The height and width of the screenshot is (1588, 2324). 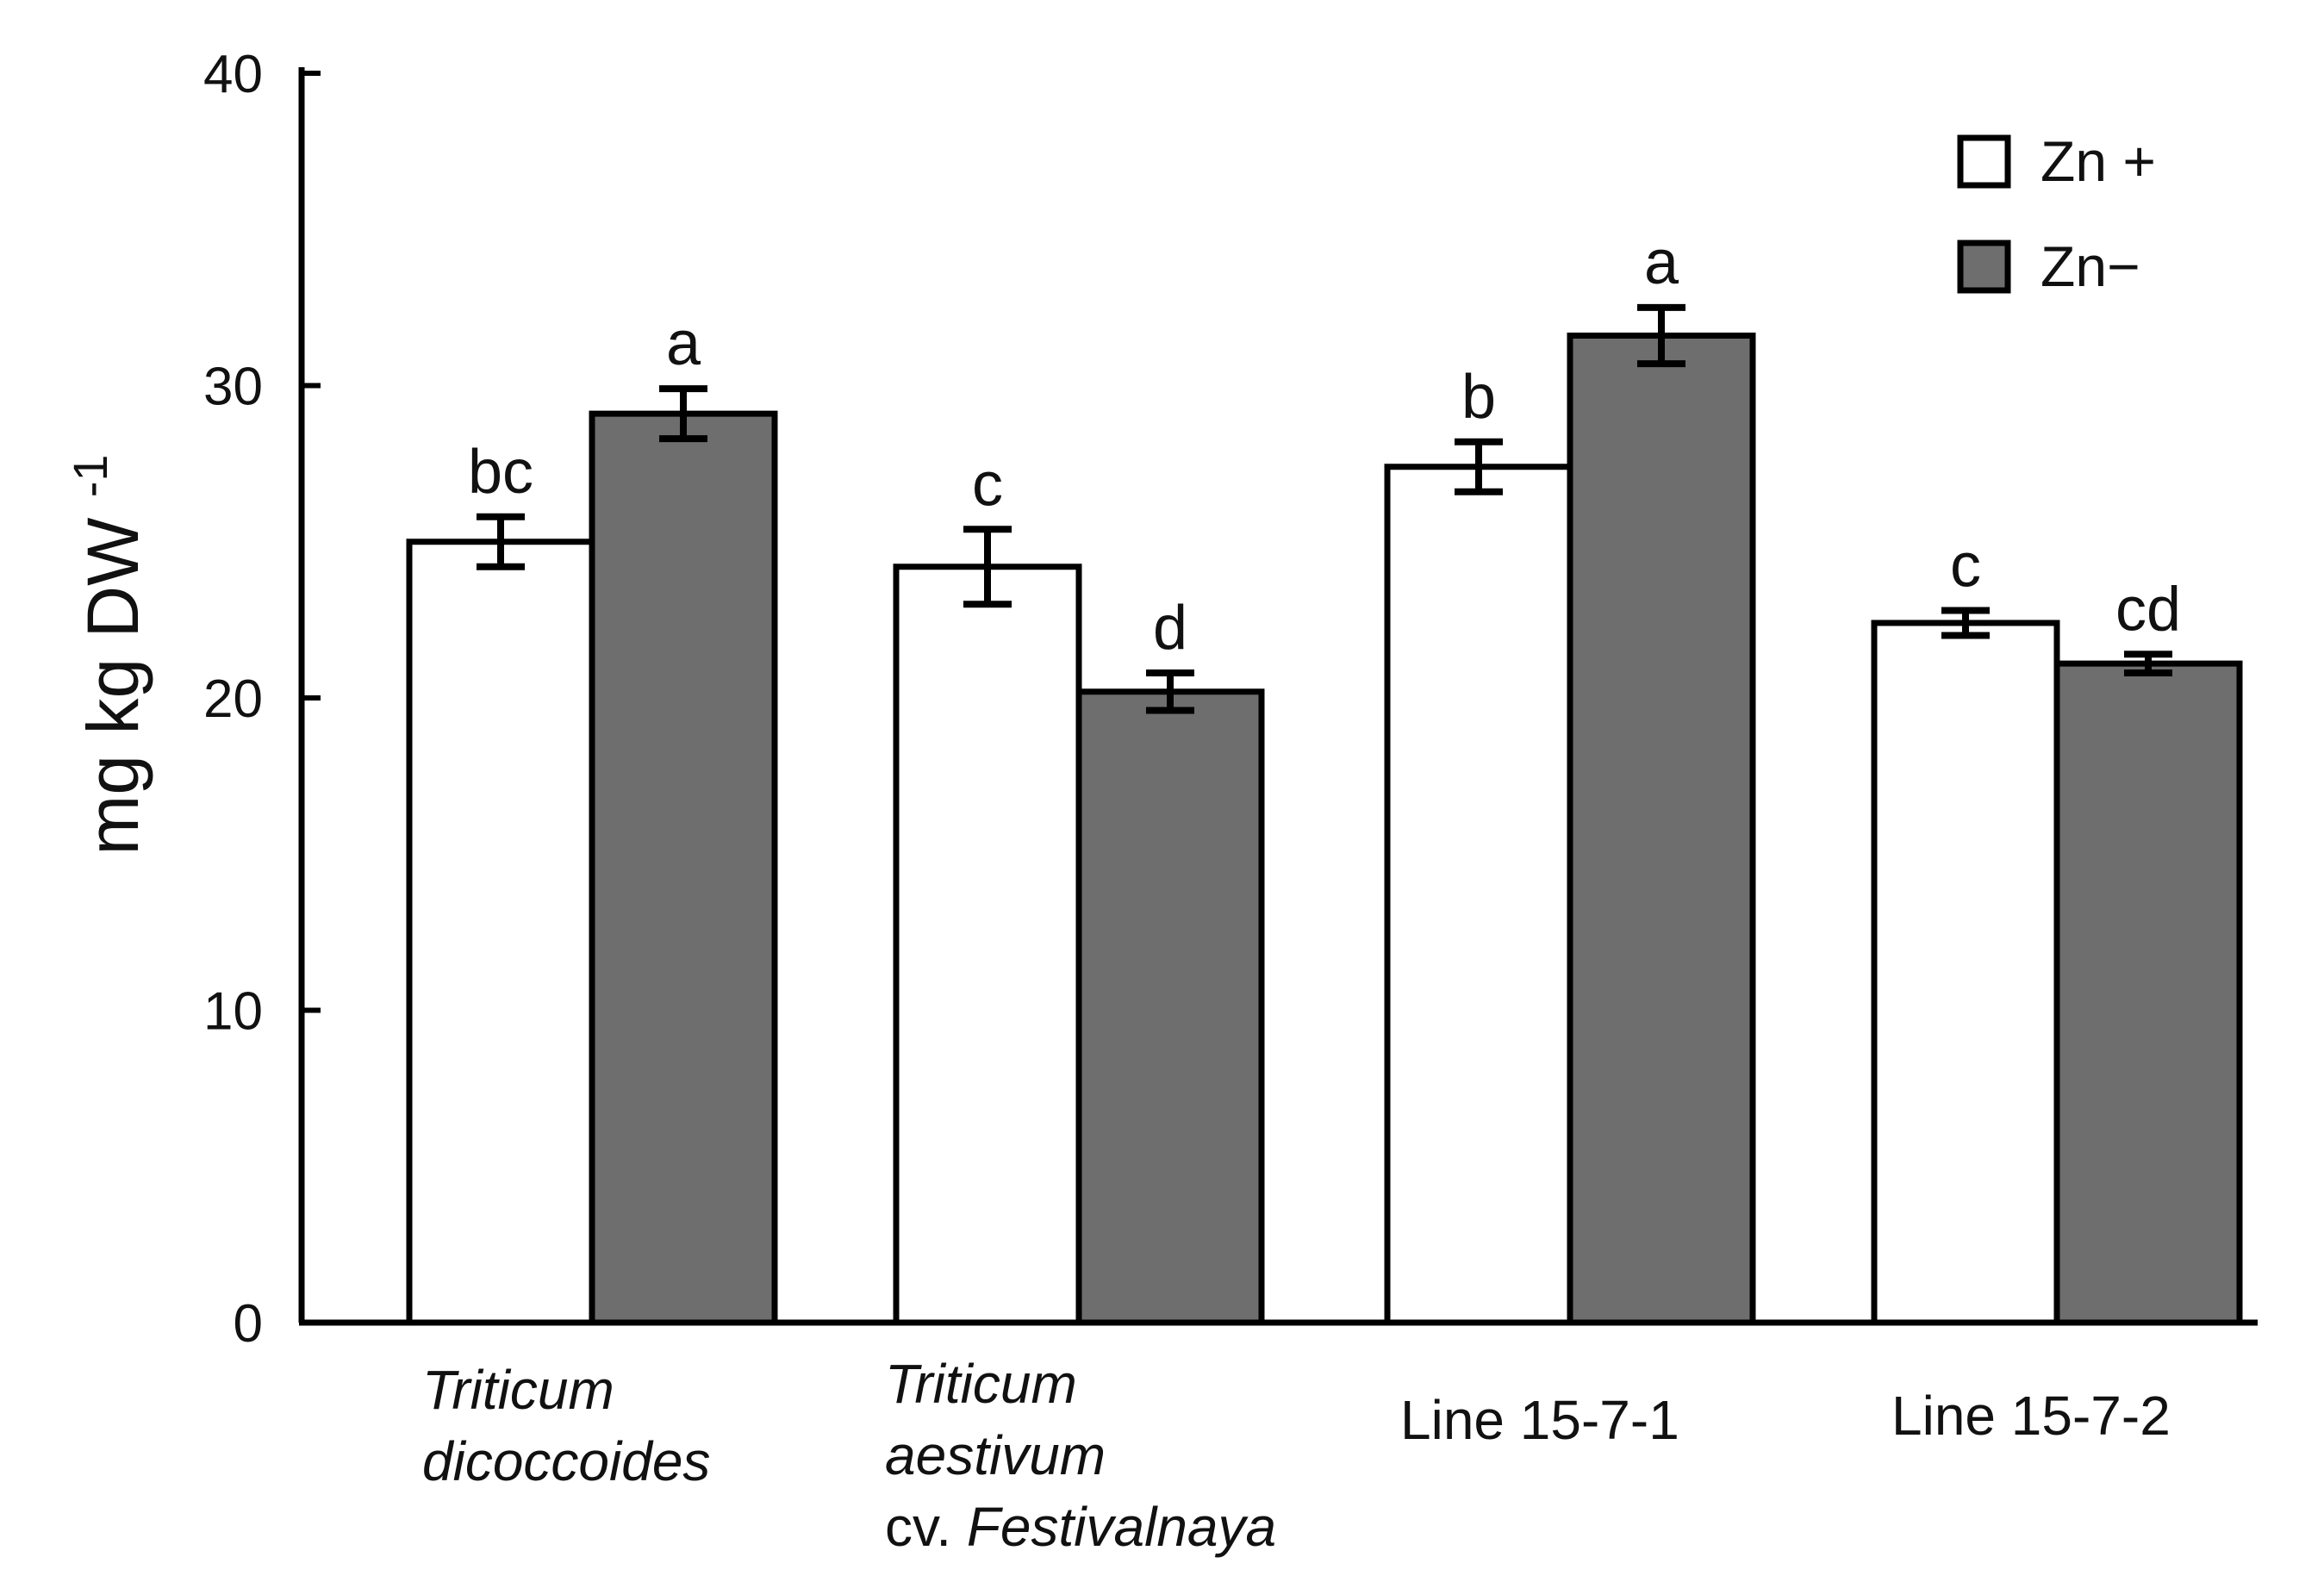 I want to click on category-label: Line 15-7-1, so click(x=1540, y=1420).